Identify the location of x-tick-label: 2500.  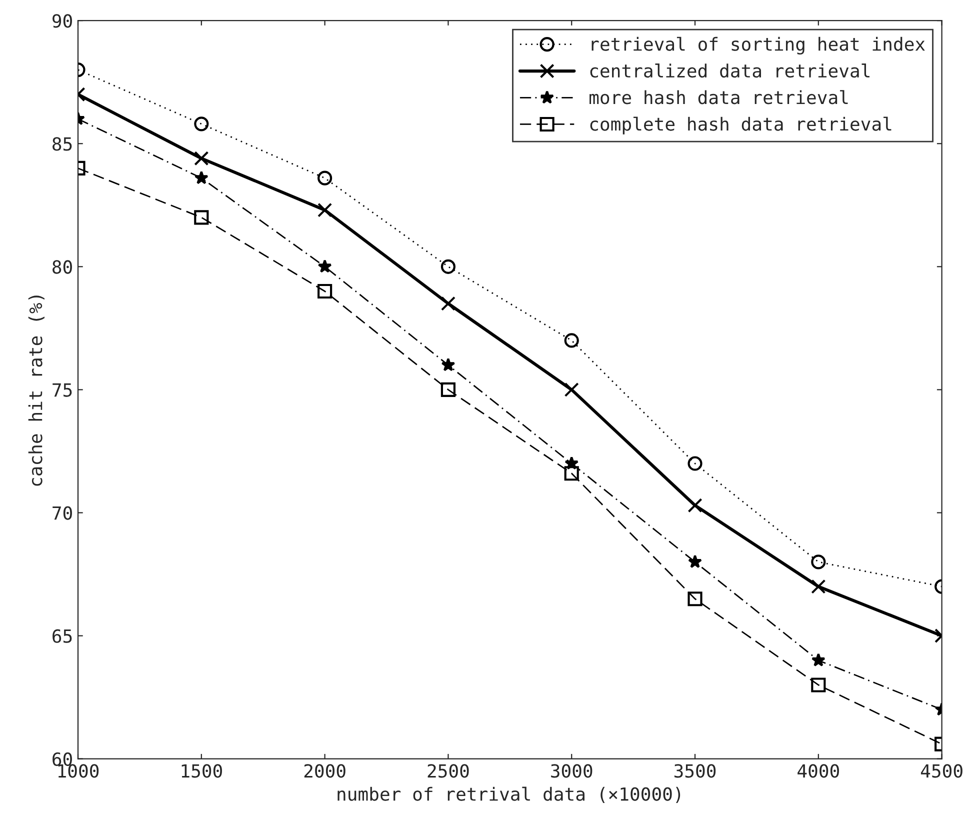
(448, 771).